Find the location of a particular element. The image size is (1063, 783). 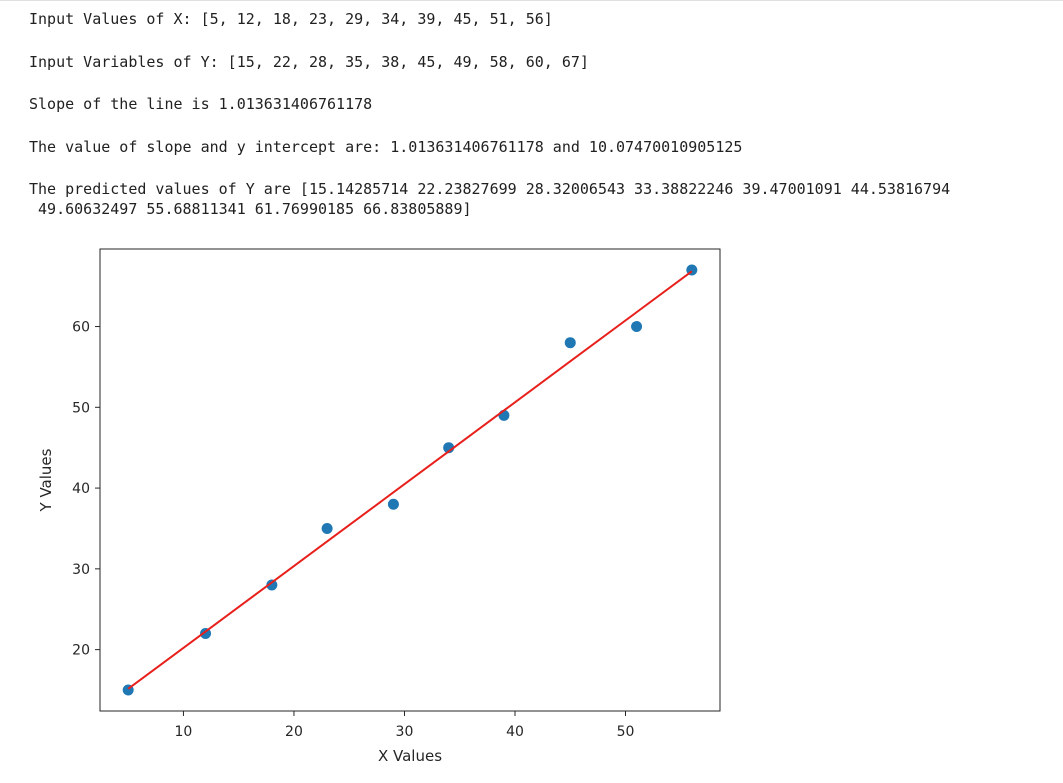

y-tick-label: 60 is located at coordinates (81, 328).